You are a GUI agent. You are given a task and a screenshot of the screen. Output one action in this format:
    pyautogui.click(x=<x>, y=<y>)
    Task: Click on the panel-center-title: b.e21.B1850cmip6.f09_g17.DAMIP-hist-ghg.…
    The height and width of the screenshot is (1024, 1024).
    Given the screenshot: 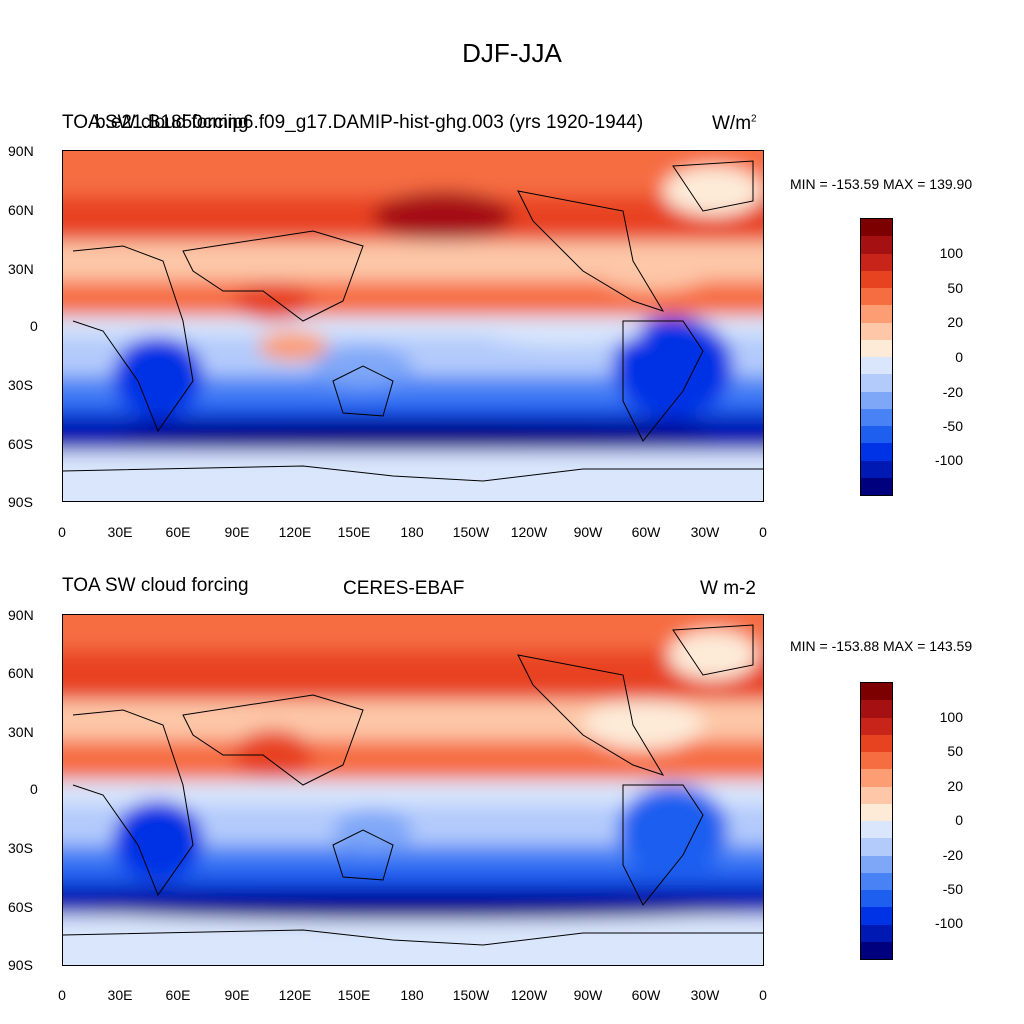 What is the action you would take?
    pyautogui.click(x=369, y=122)
    